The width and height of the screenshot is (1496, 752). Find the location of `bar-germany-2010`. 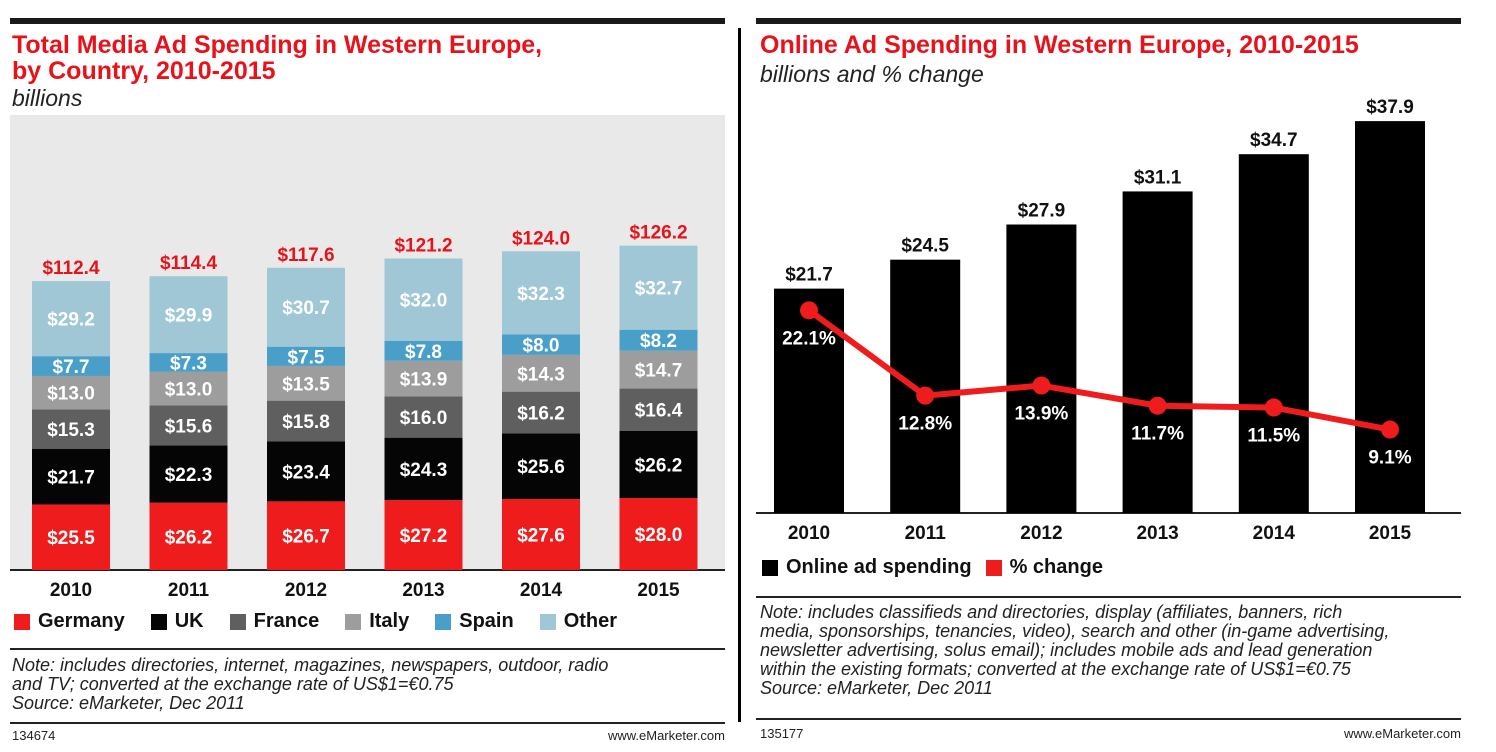

bar-germany-2010 is located at coordinates (71, 537).